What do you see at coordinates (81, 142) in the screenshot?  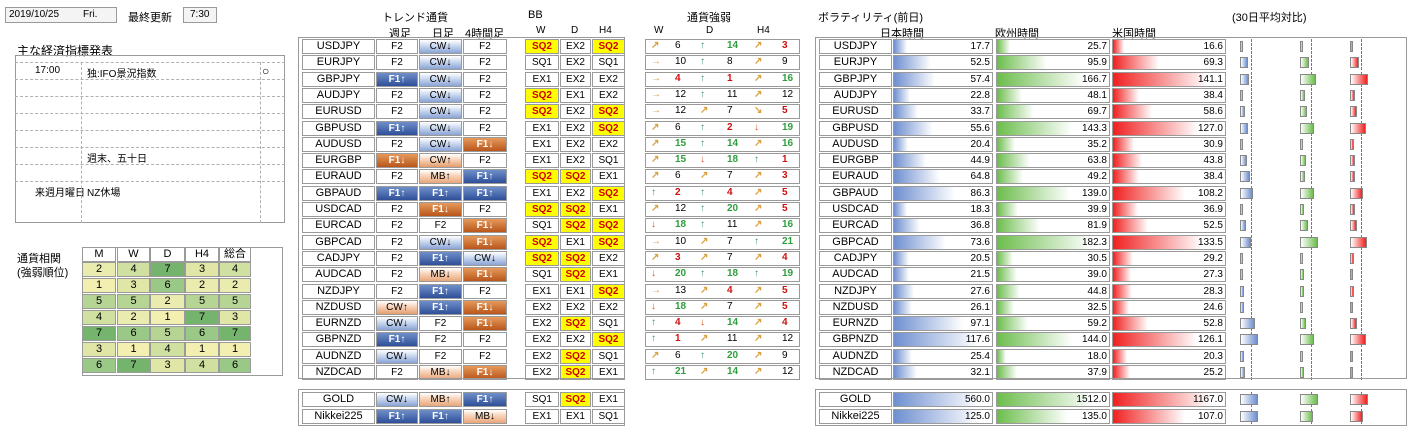 I see `econ-divider` at bounding box center [81, 142].